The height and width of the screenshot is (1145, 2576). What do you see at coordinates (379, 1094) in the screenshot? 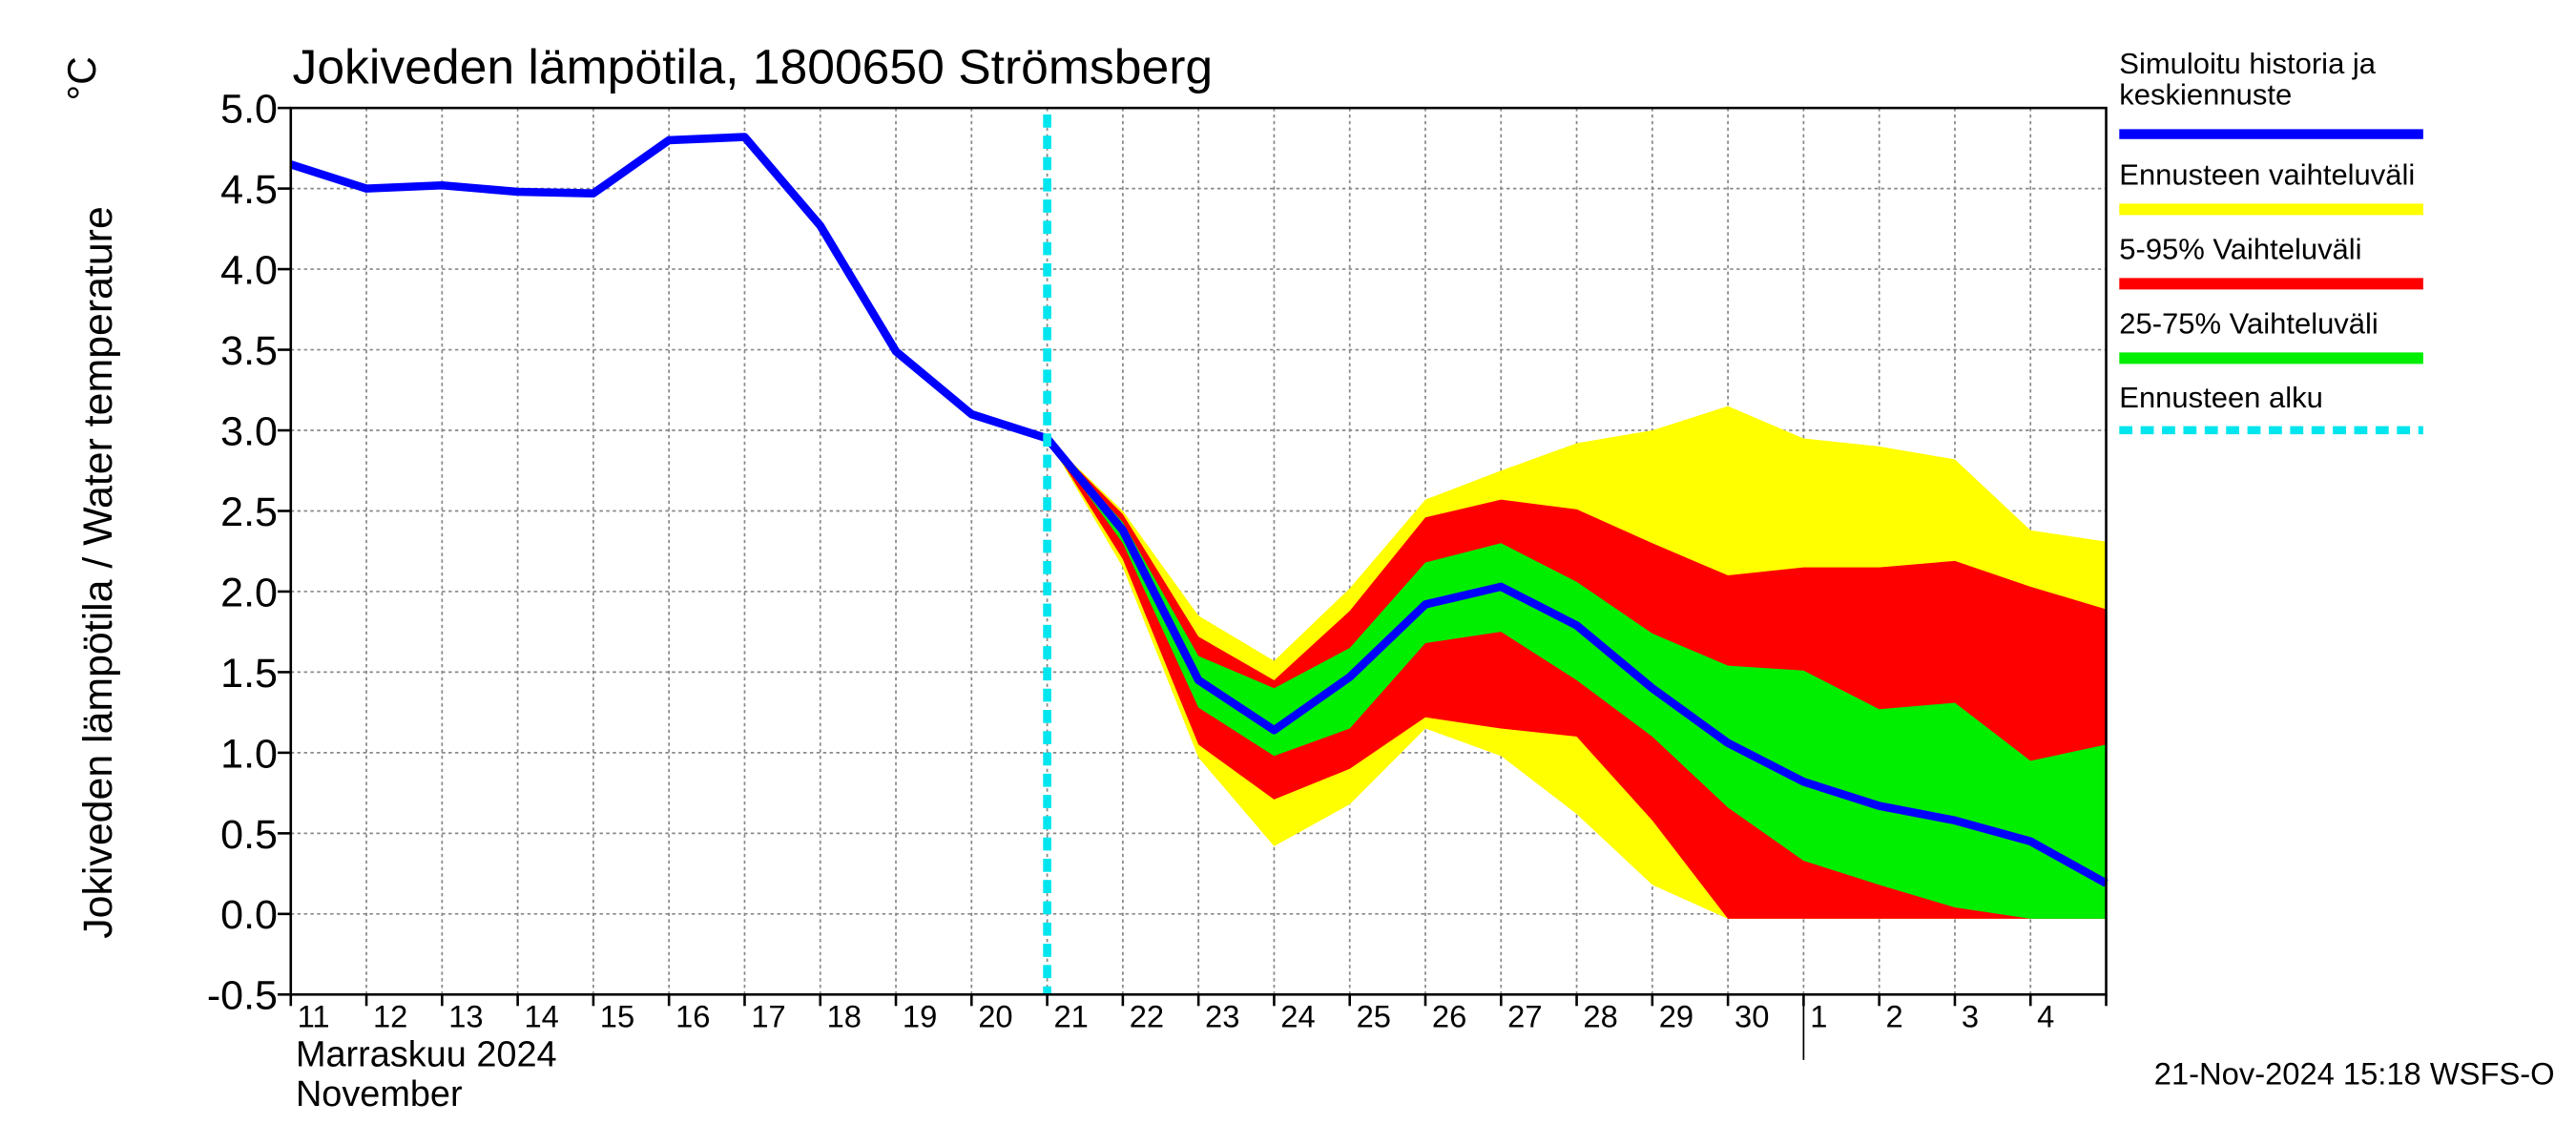
I see `x-axis-label: November` at bounding box center [379, 1094].